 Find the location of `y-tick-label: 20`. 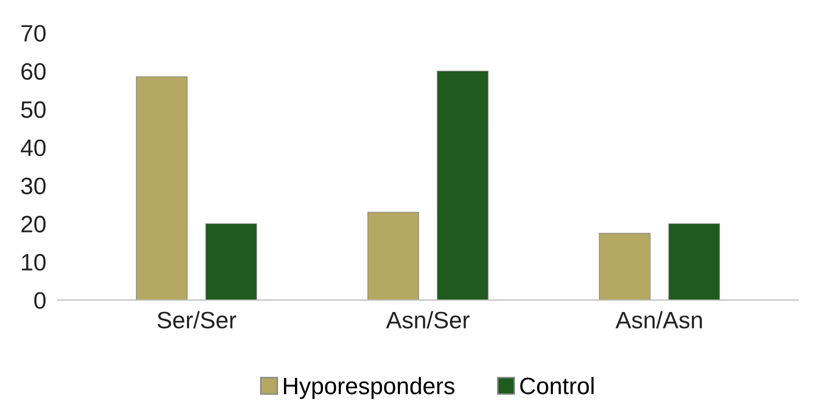

y-tick-label: 20 is located at coordinates (33, 224).